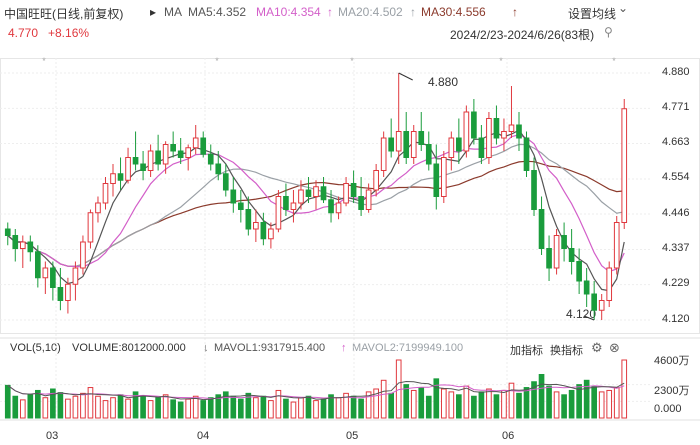  Describe the element at coordinates (52, 436) in the screenshot. I see `date-label-0: 03` at that location.